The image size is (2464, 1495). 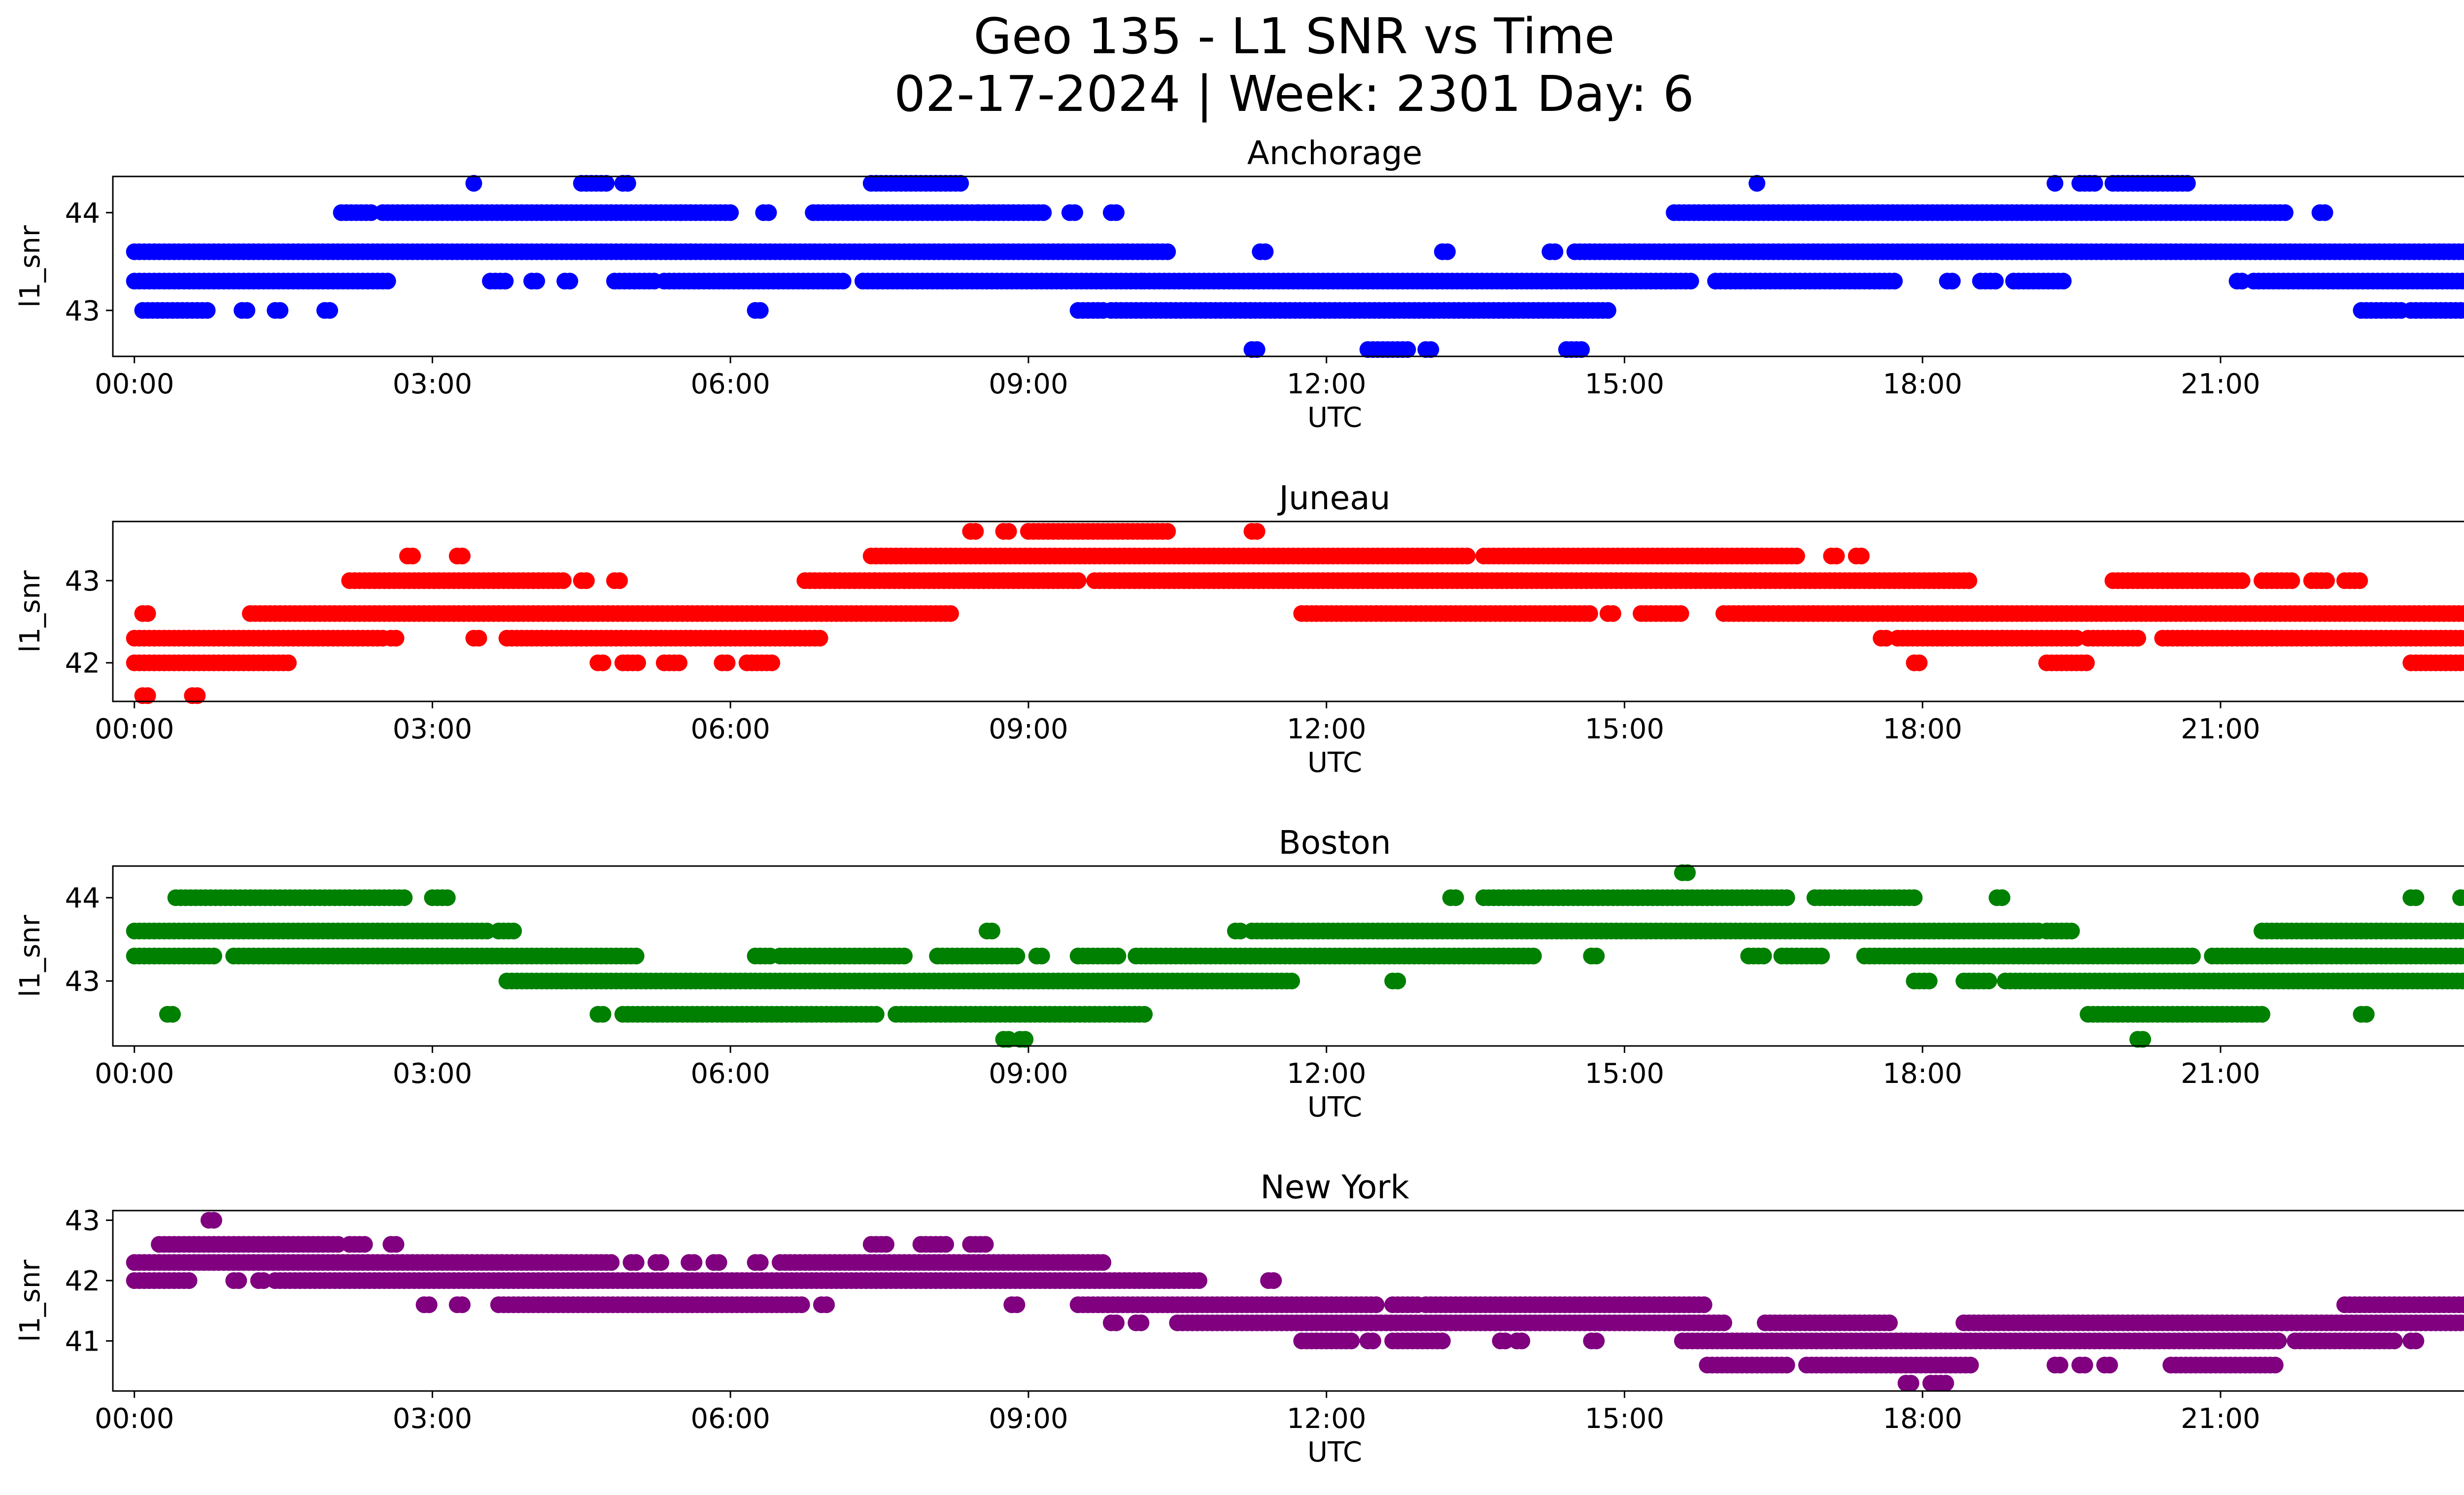 What do you see at coordinates (1334, 843) in the screenshot?
I see `panel-title: Boston` at bounding box center [1334, 843].